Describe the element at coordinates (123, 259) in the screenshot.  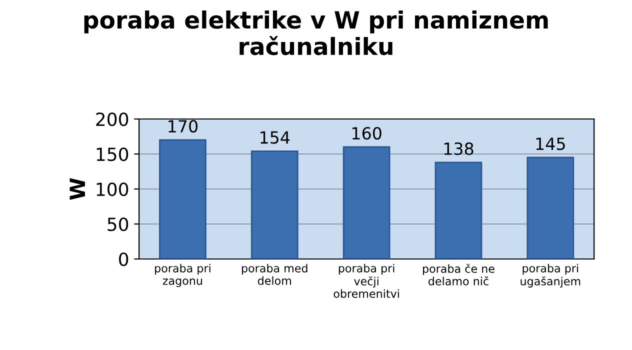
I see `y-tick-label: 0` at that location.